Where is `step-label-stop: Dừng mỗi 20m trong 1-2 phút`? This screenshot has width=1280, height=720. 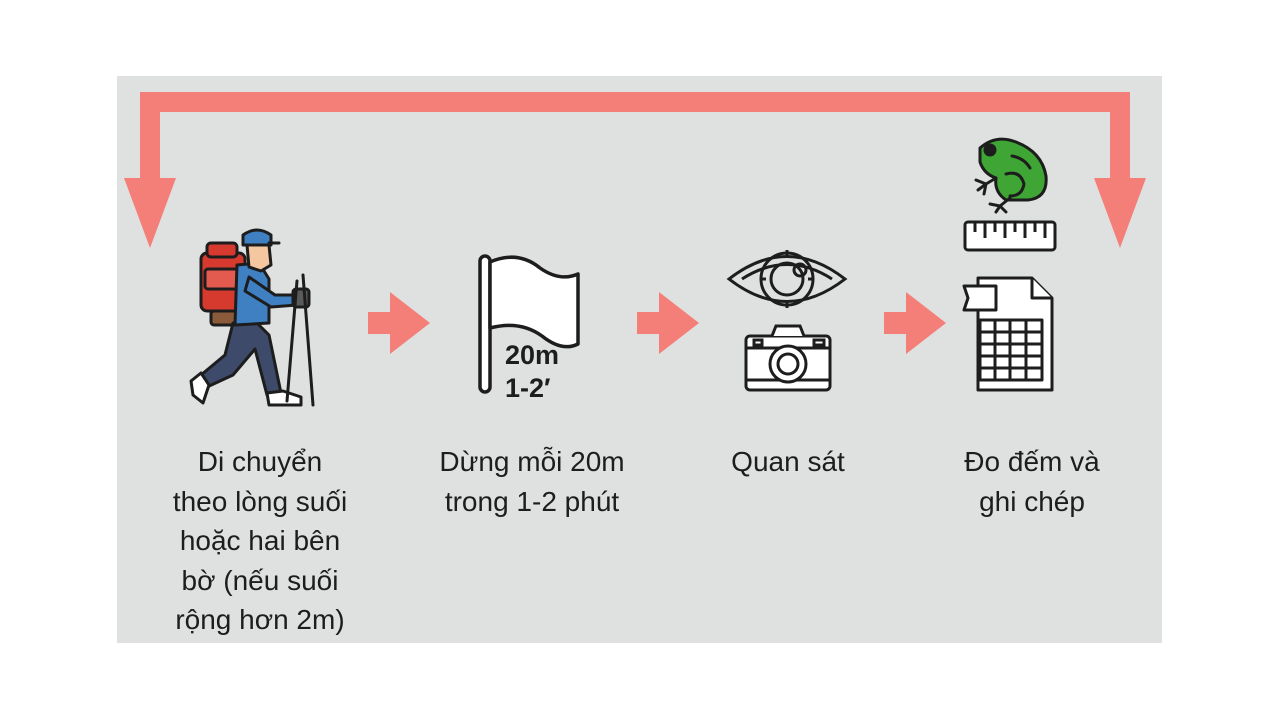 step-label-stop: Dừng mỗi 20m trong 1-2 phút is located at coordinates (532, 481).